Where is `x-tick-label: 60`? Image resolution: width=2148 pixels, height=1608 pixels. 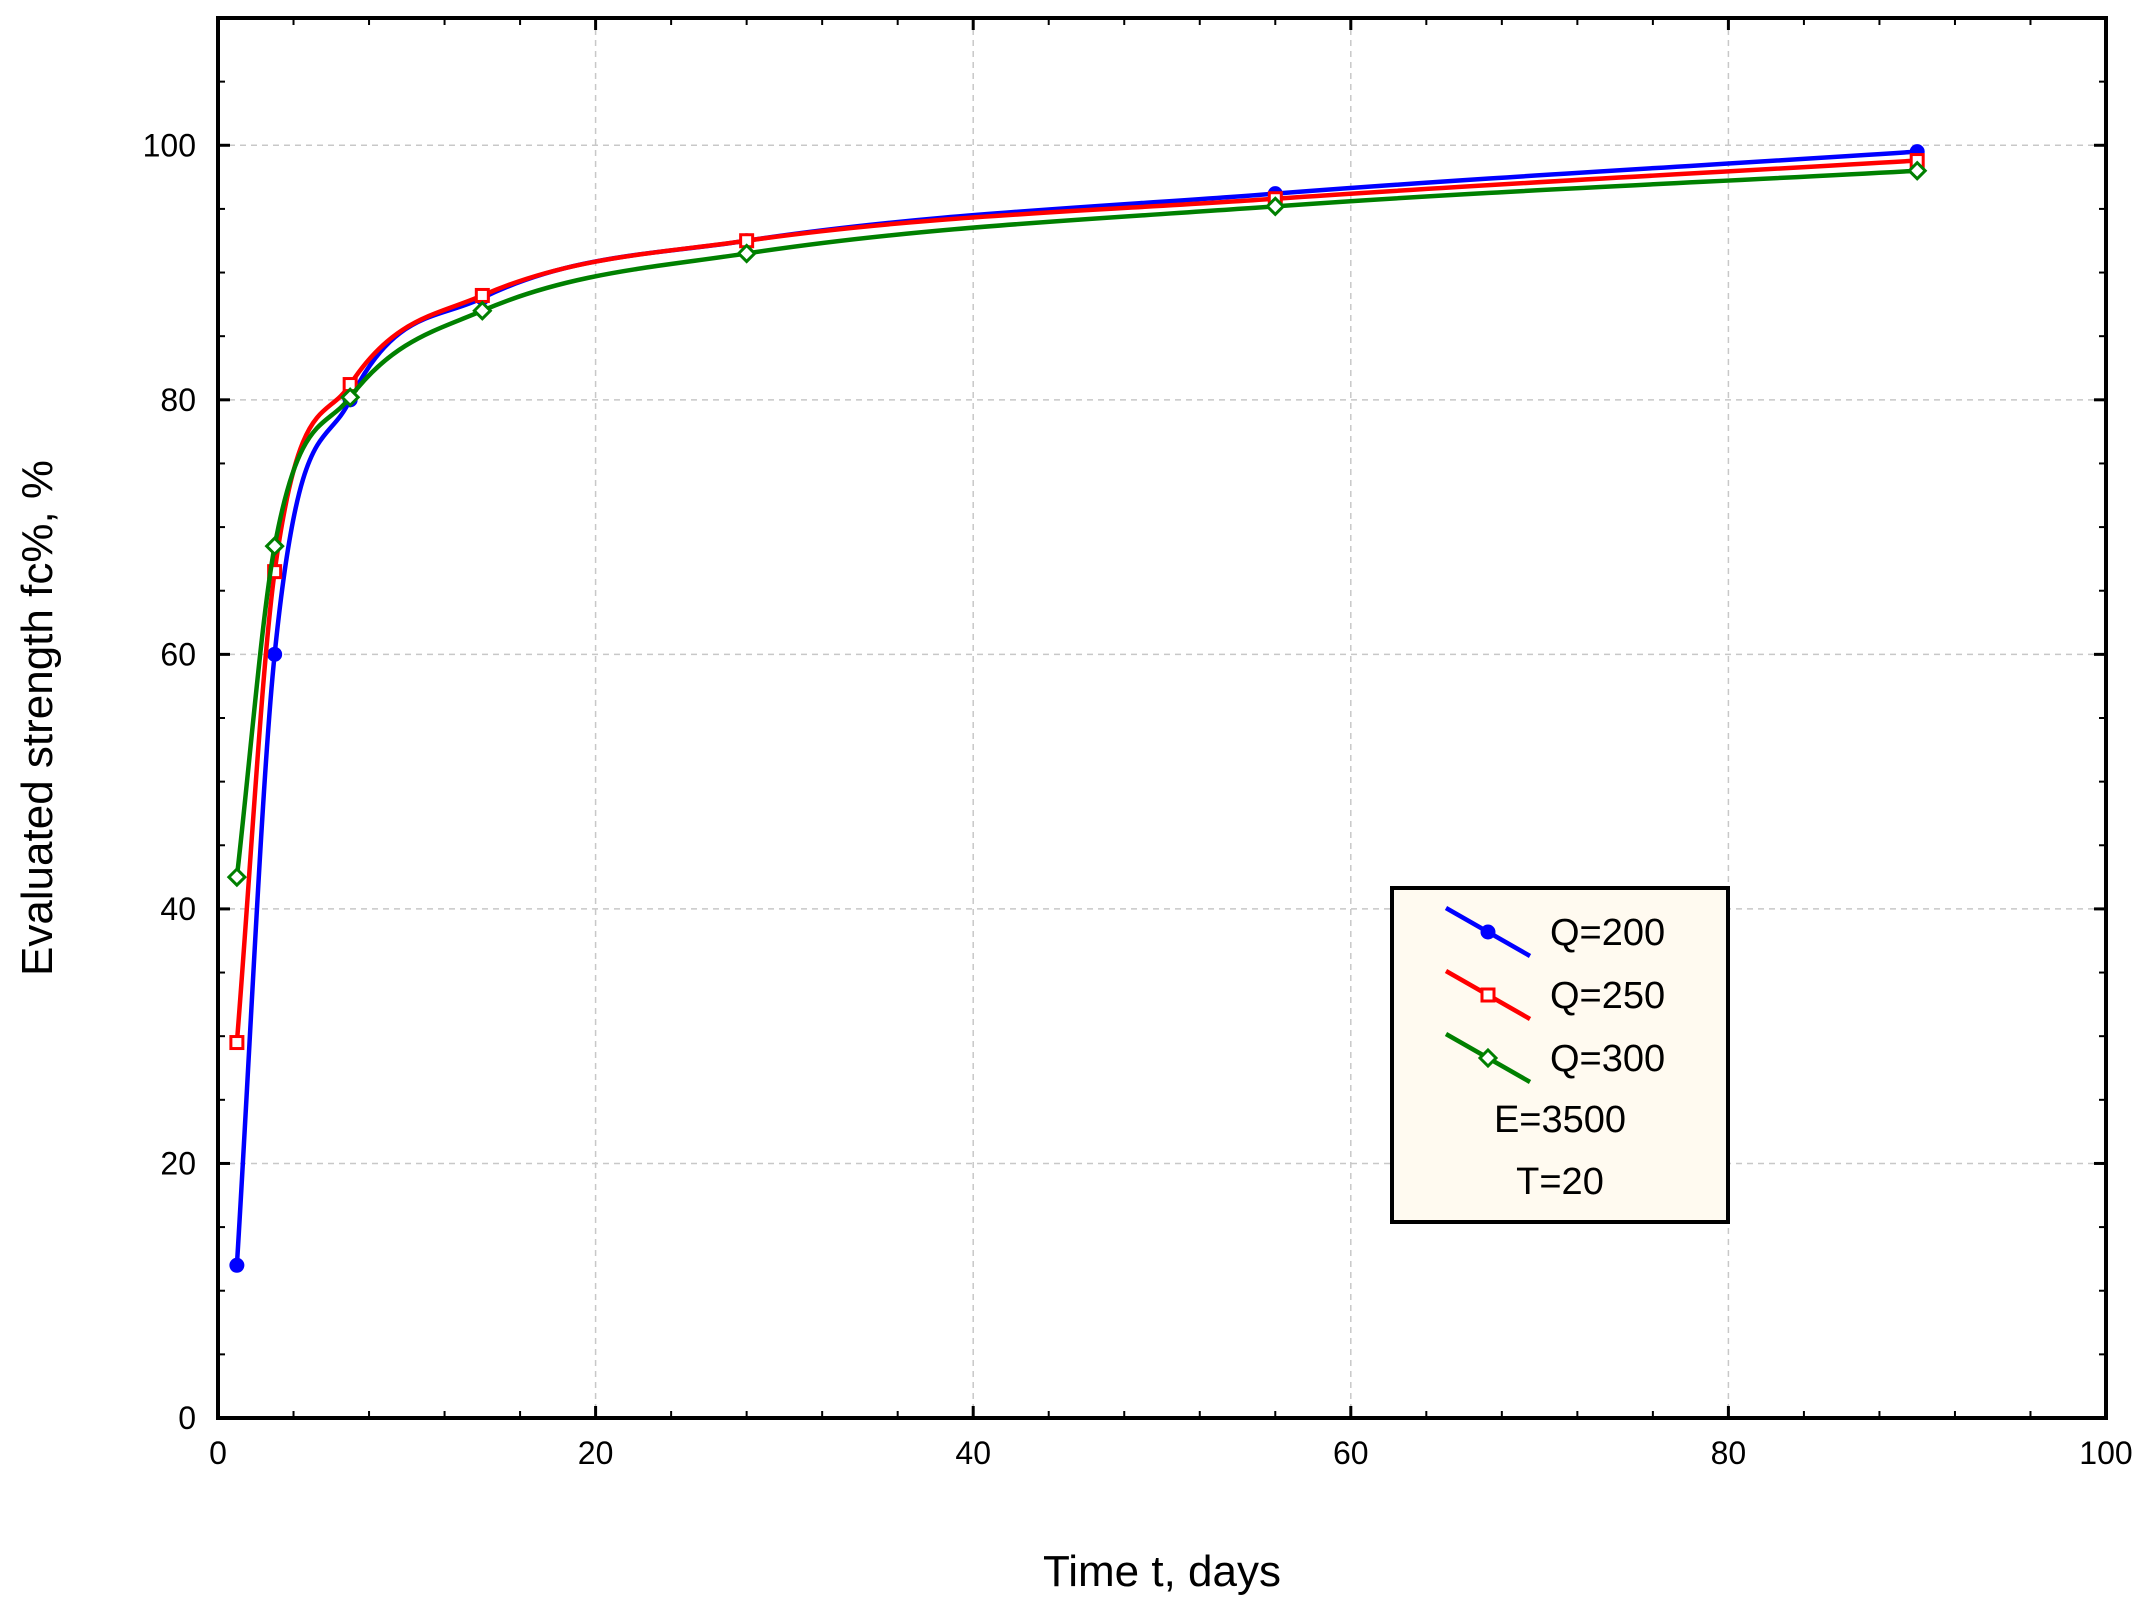
x-tick-label: 60 is located at coordinates (1351, 1453).